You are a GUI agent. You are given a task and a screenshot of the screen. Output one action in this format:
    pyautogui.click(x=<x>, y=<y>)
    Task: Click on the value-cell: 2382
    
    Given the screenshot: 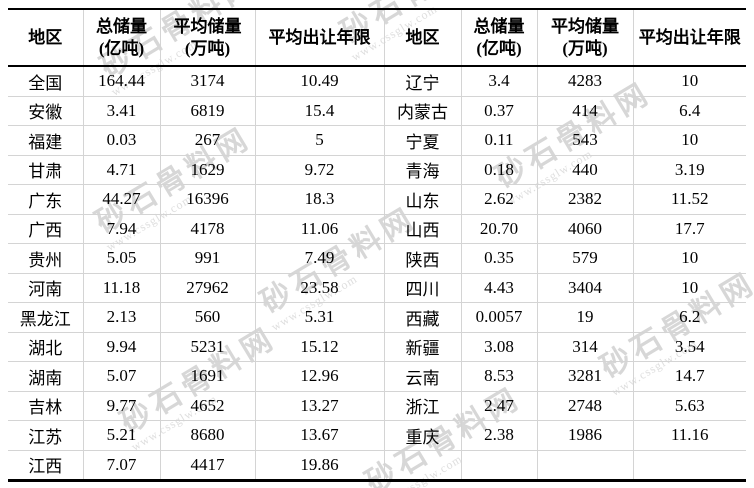 What is the action you would take?
    pyautogui.click(x=585, y=199)
    